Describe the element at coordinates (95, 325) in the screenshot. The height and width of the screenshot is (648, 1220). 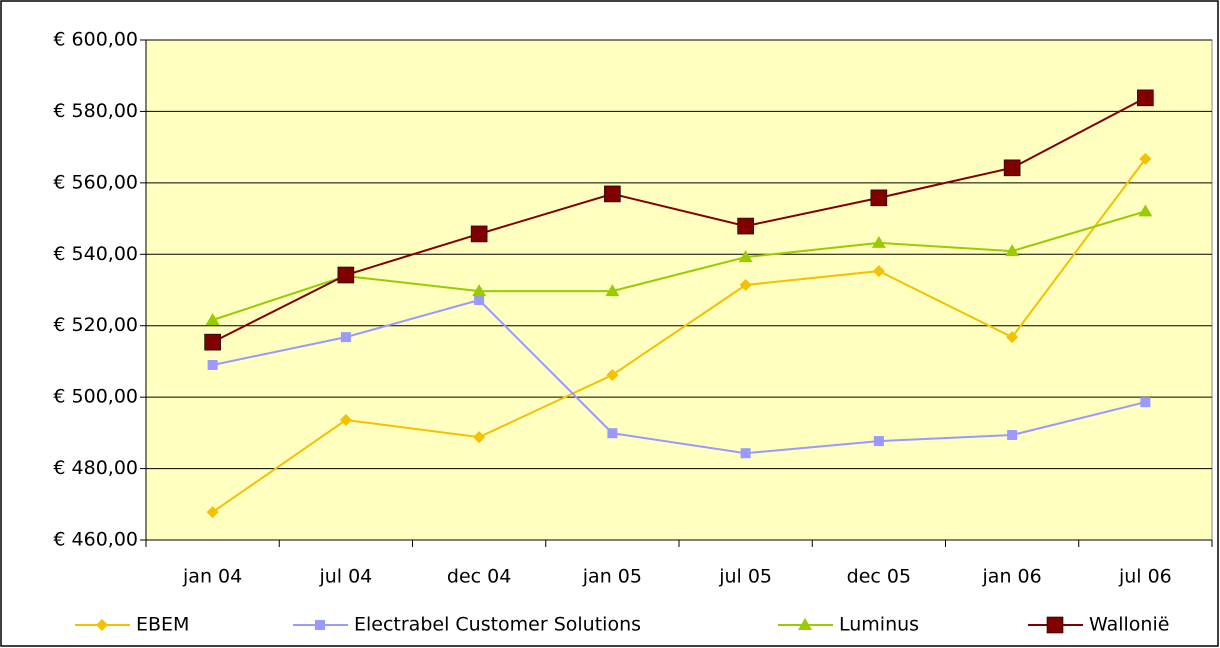
I see `y-tick-label: € 520,00` at that location.